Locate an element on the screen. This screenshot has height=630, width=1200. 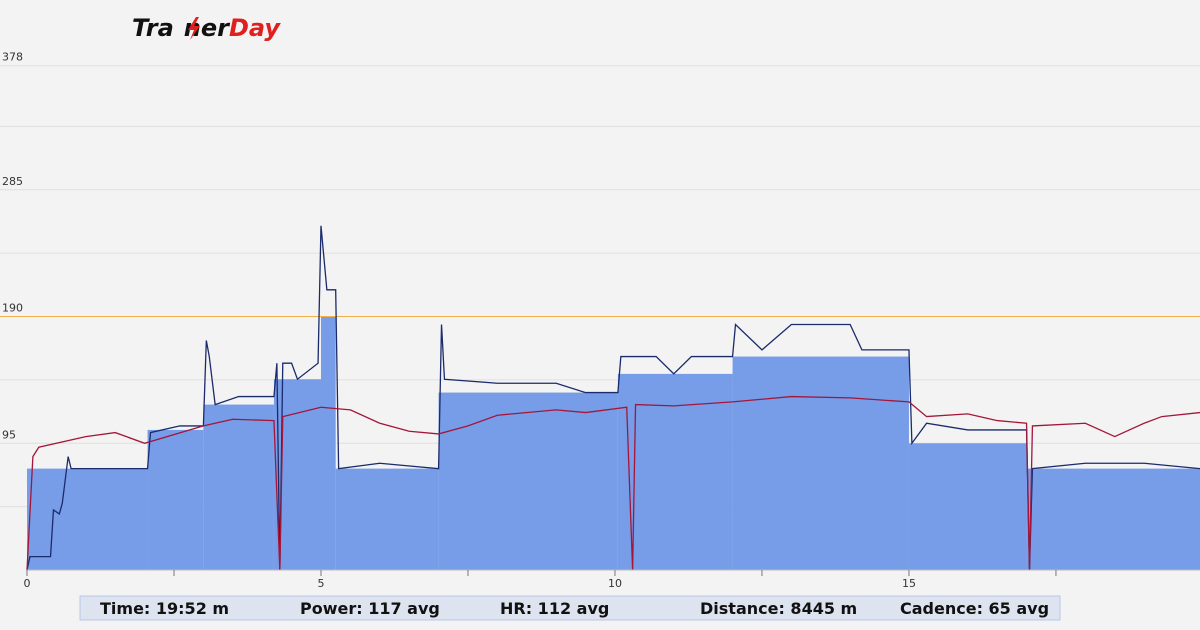
logo: Tra nerDay is located at coordinates (206, 28).